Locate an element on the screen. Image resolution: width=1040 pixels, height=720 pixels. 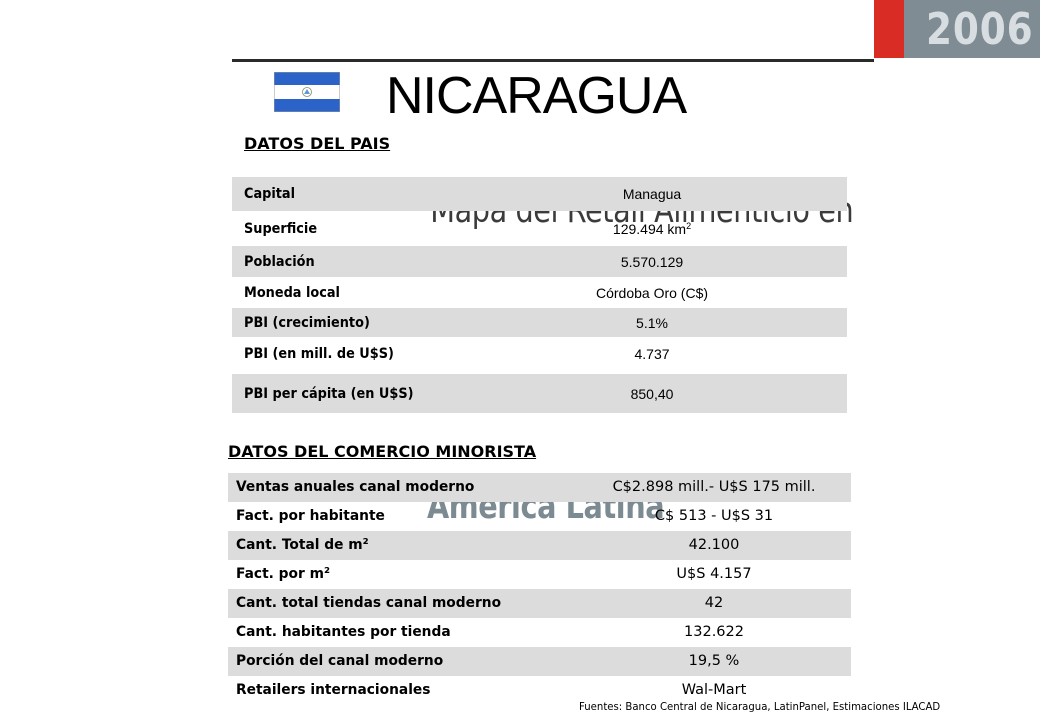
country-row-label: PBI (crecimiento) is located at coordinates (307, 322).